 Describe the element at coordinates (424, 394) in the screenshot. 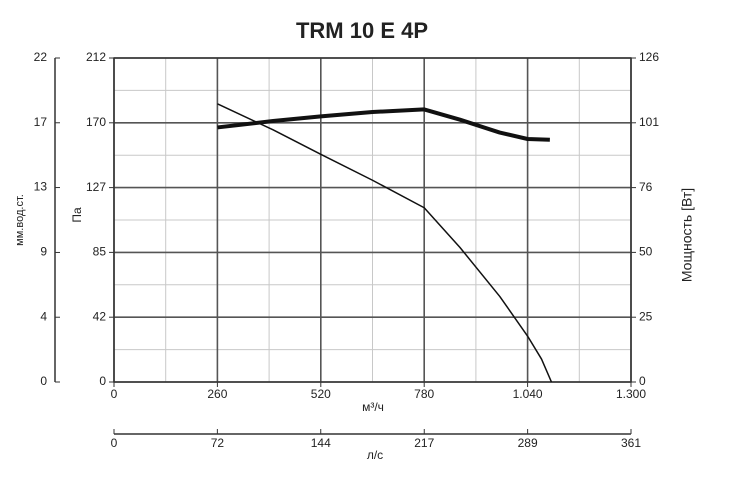

I see `x-tick-label: 780` at that location.